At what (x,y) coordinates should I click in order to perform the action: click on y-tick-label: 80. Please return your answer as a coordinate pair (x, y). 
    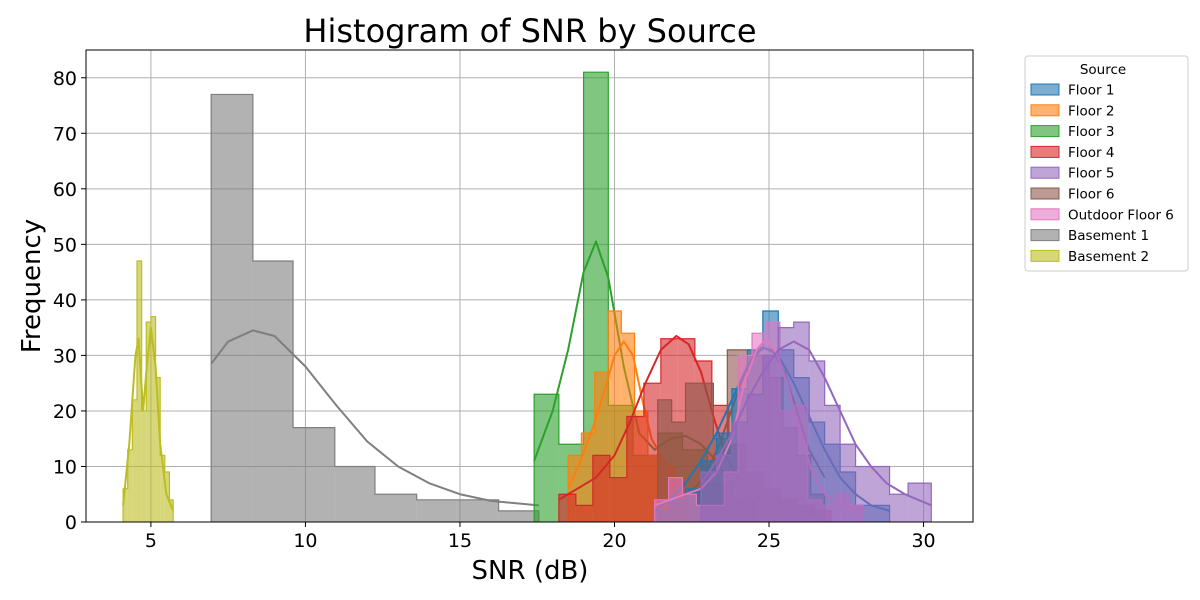
    Looking at the image, I should click on (65, 79).